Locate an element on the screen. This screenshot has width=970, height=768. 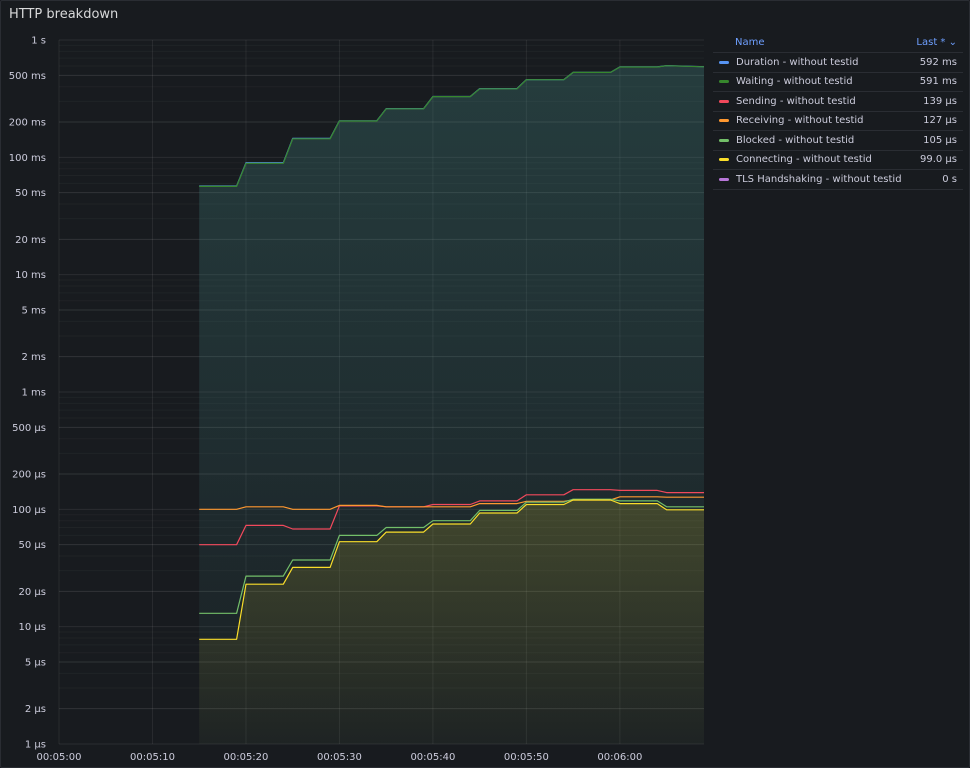
legend-item-waiting: Waiting - without testid 591 ms is located at coordinates (838, 82).